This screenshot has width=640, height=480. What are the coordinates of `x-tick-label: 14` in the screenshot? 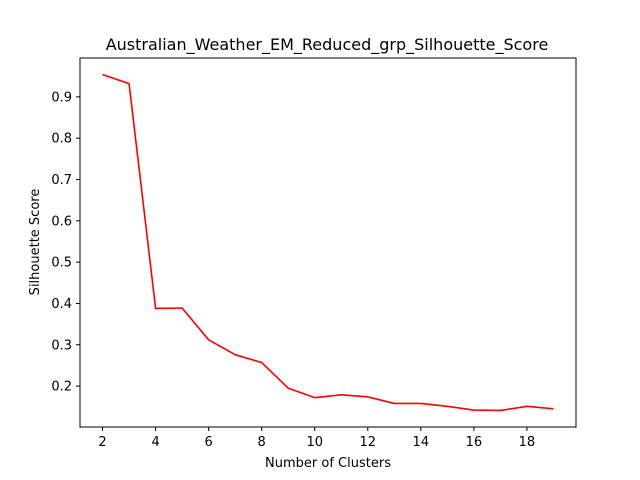 It's located at (421, 442).